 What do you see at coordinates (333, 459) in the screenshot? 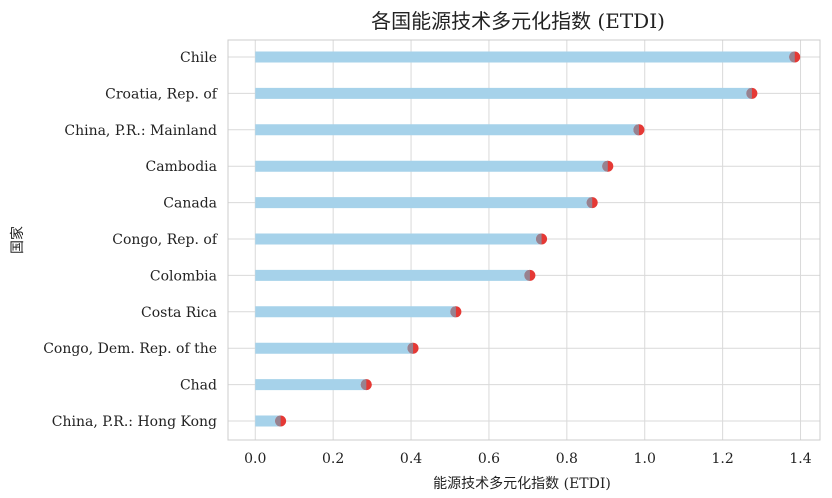
I see `x-tick-label: 0.2` at bounding box center [333, 459].